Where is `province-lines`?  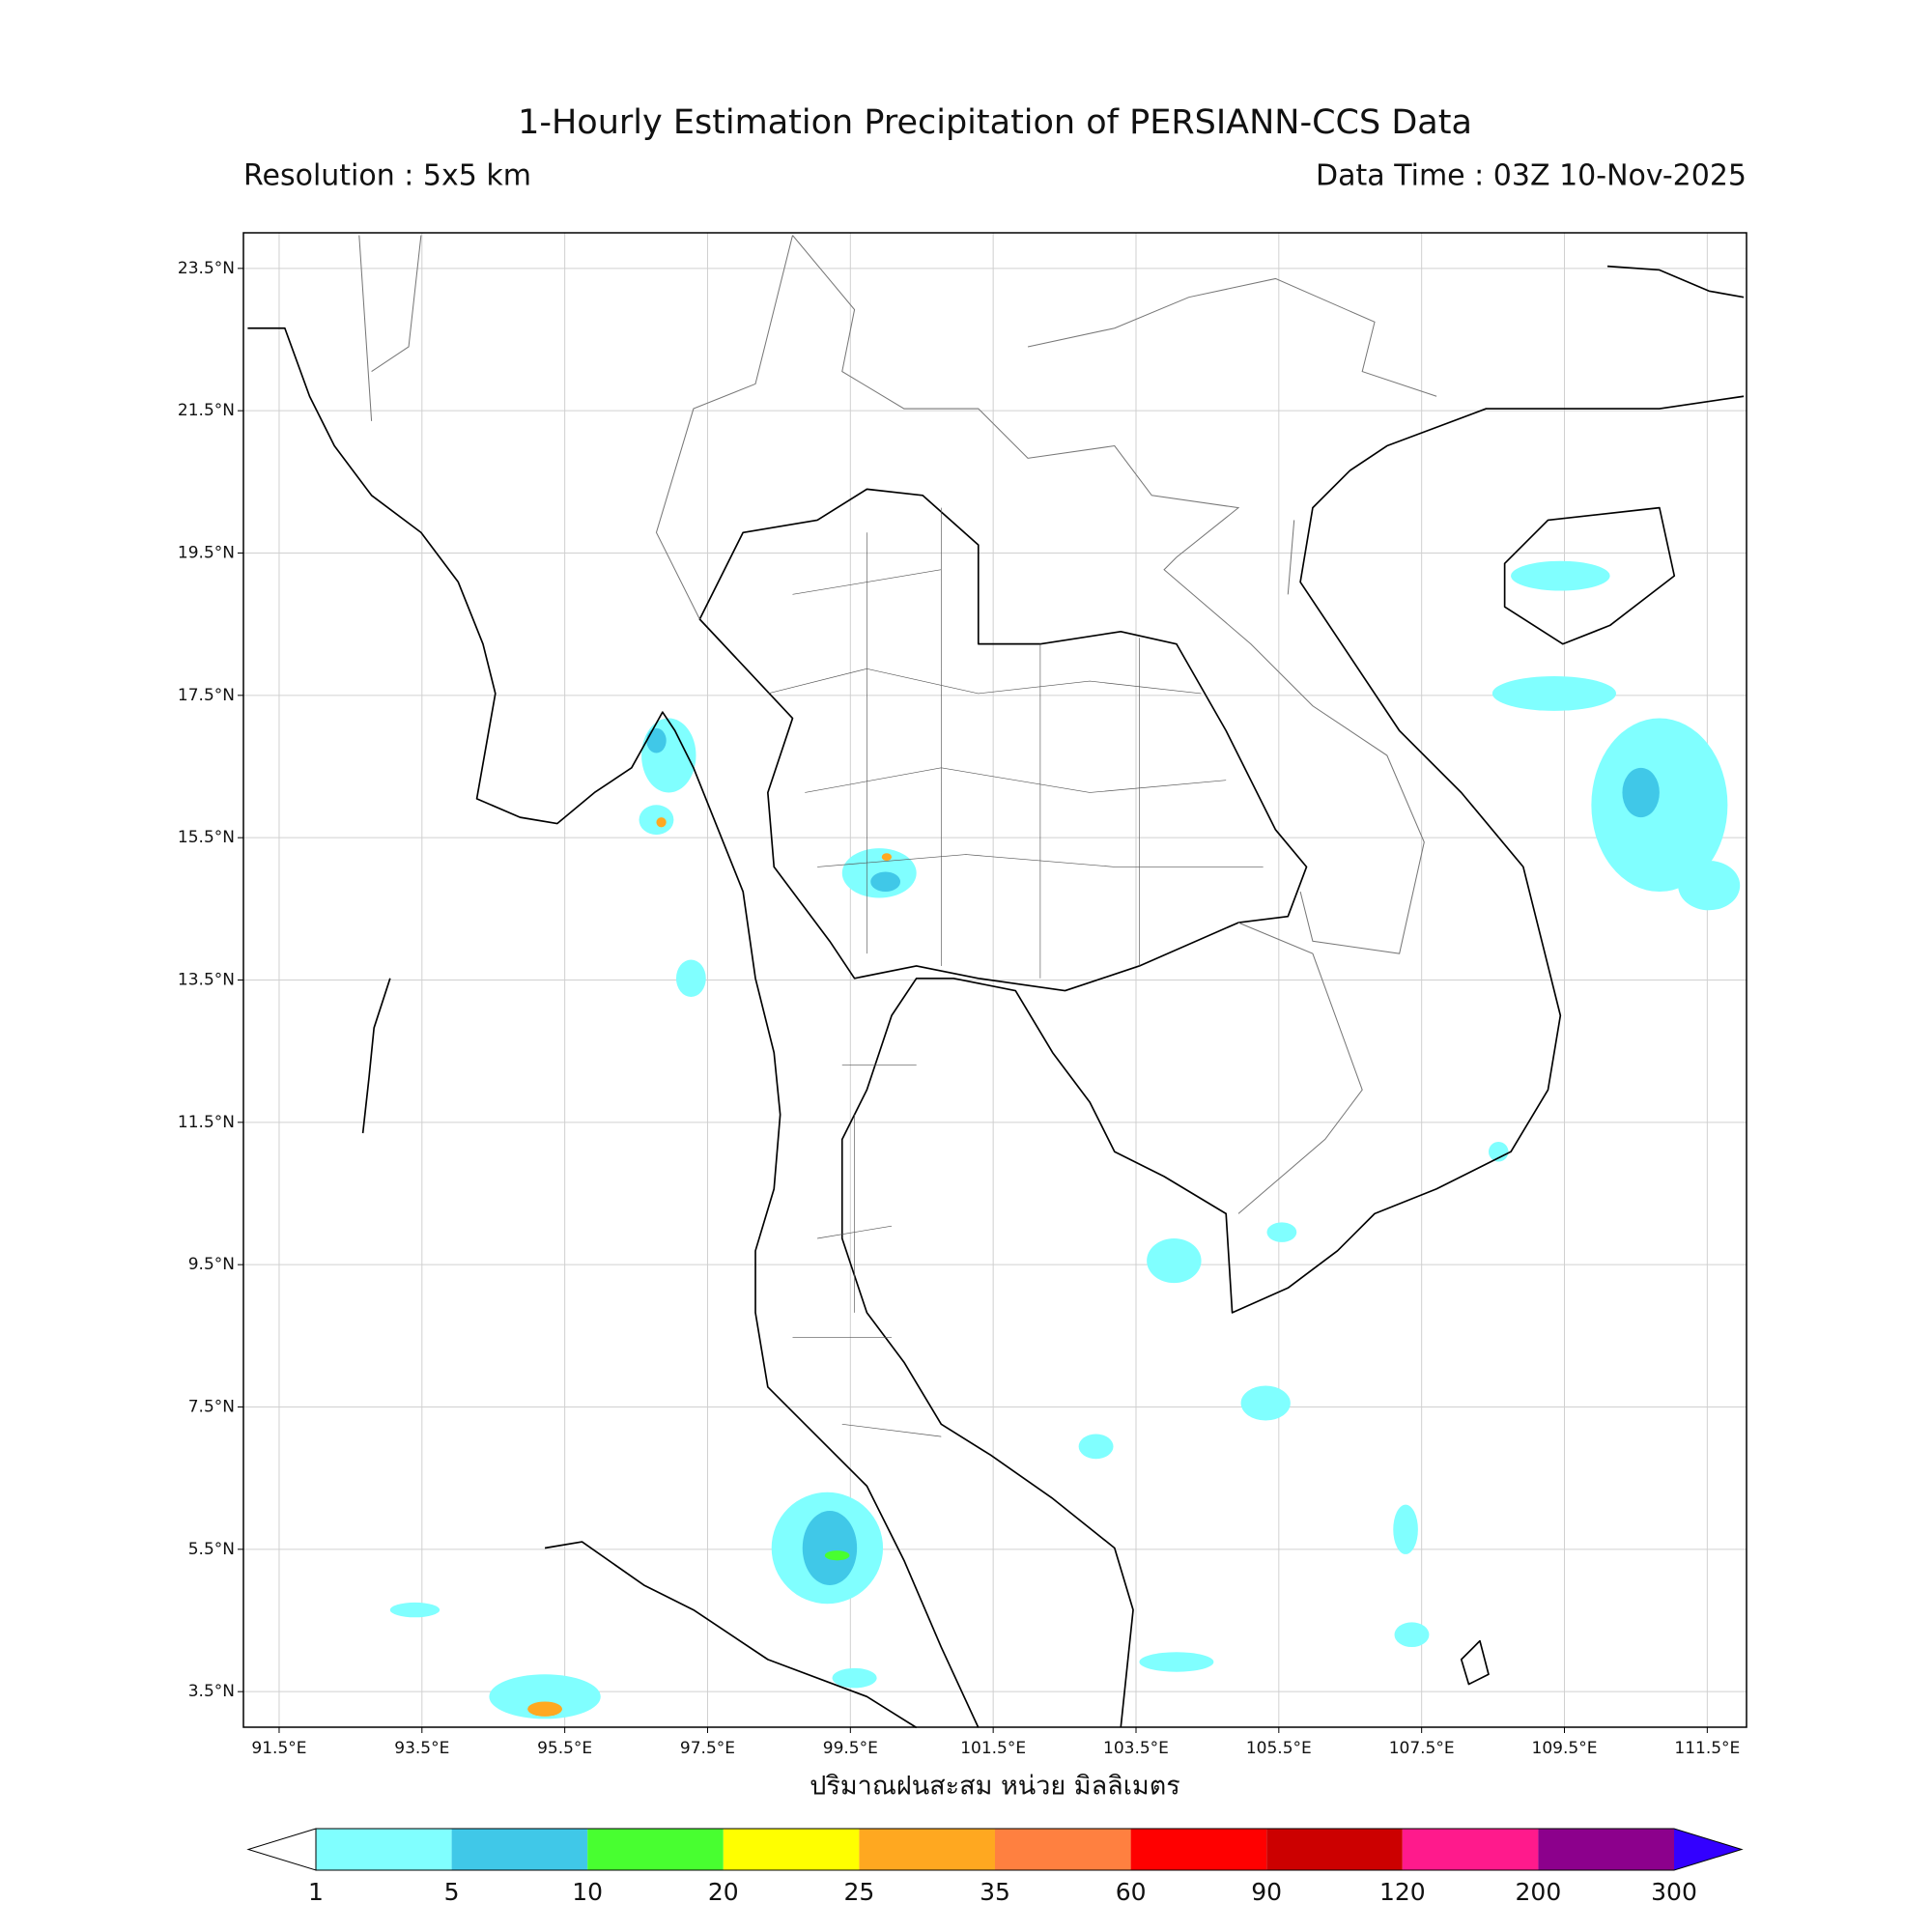
province-lines is located at coordinates (1015, 972).